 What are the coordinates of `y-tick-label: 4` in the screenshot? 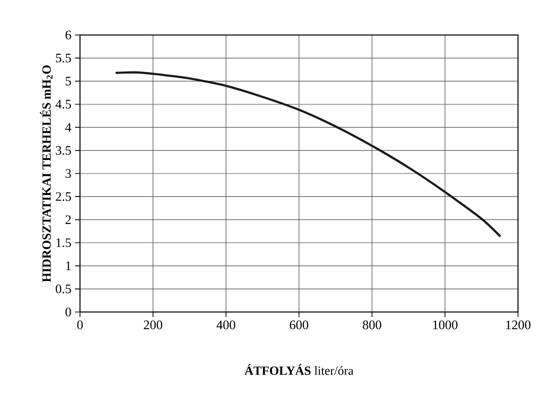 It's located at (68, 127).